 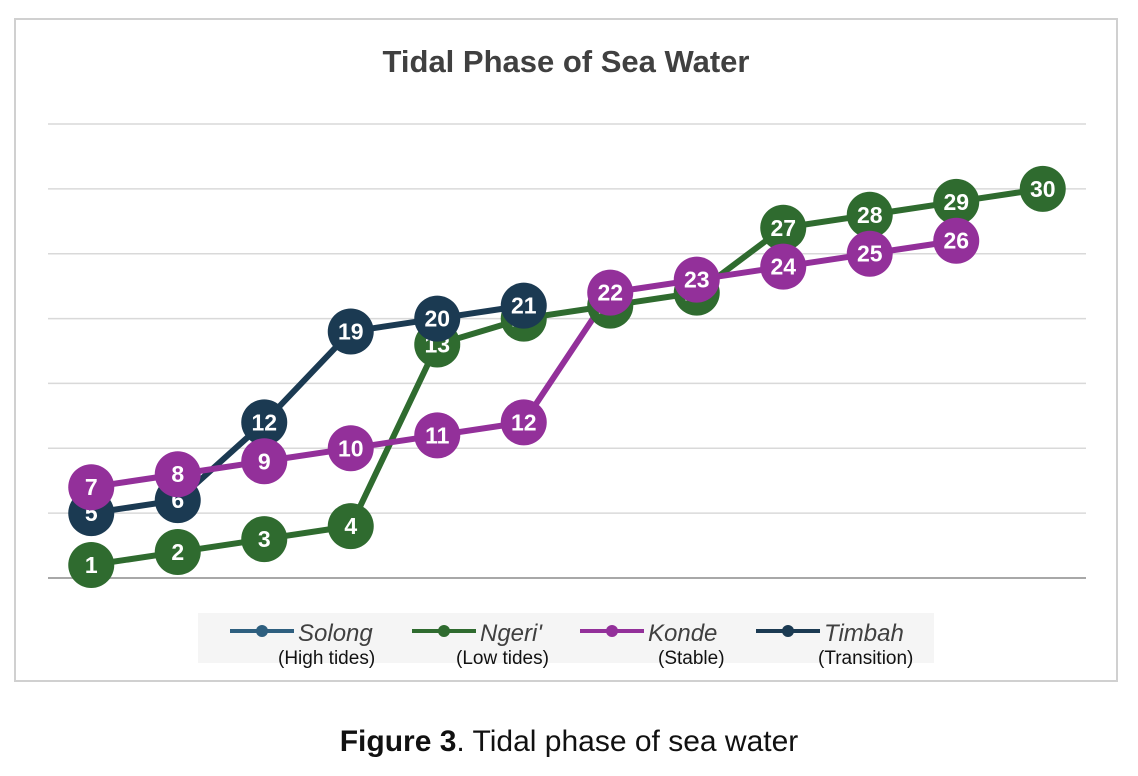 I want to click on data-label-timbah: 20, so click(x=437, y=319).